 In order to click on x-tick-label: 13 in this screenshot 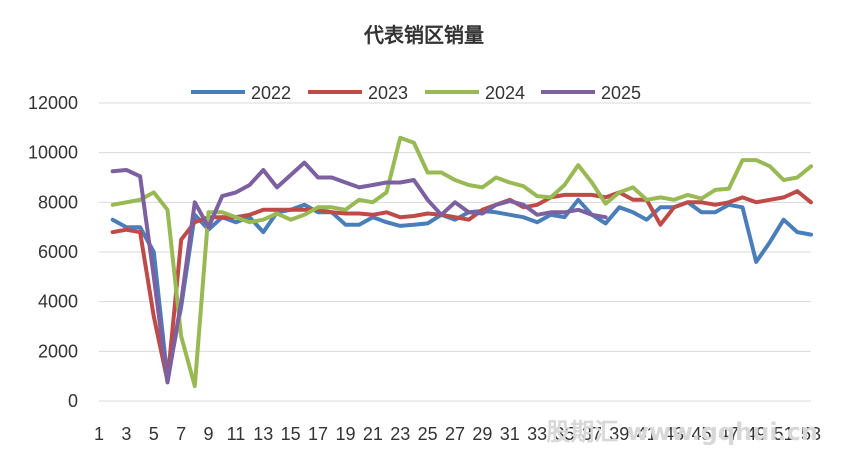, I will do `click(263, 434)`.